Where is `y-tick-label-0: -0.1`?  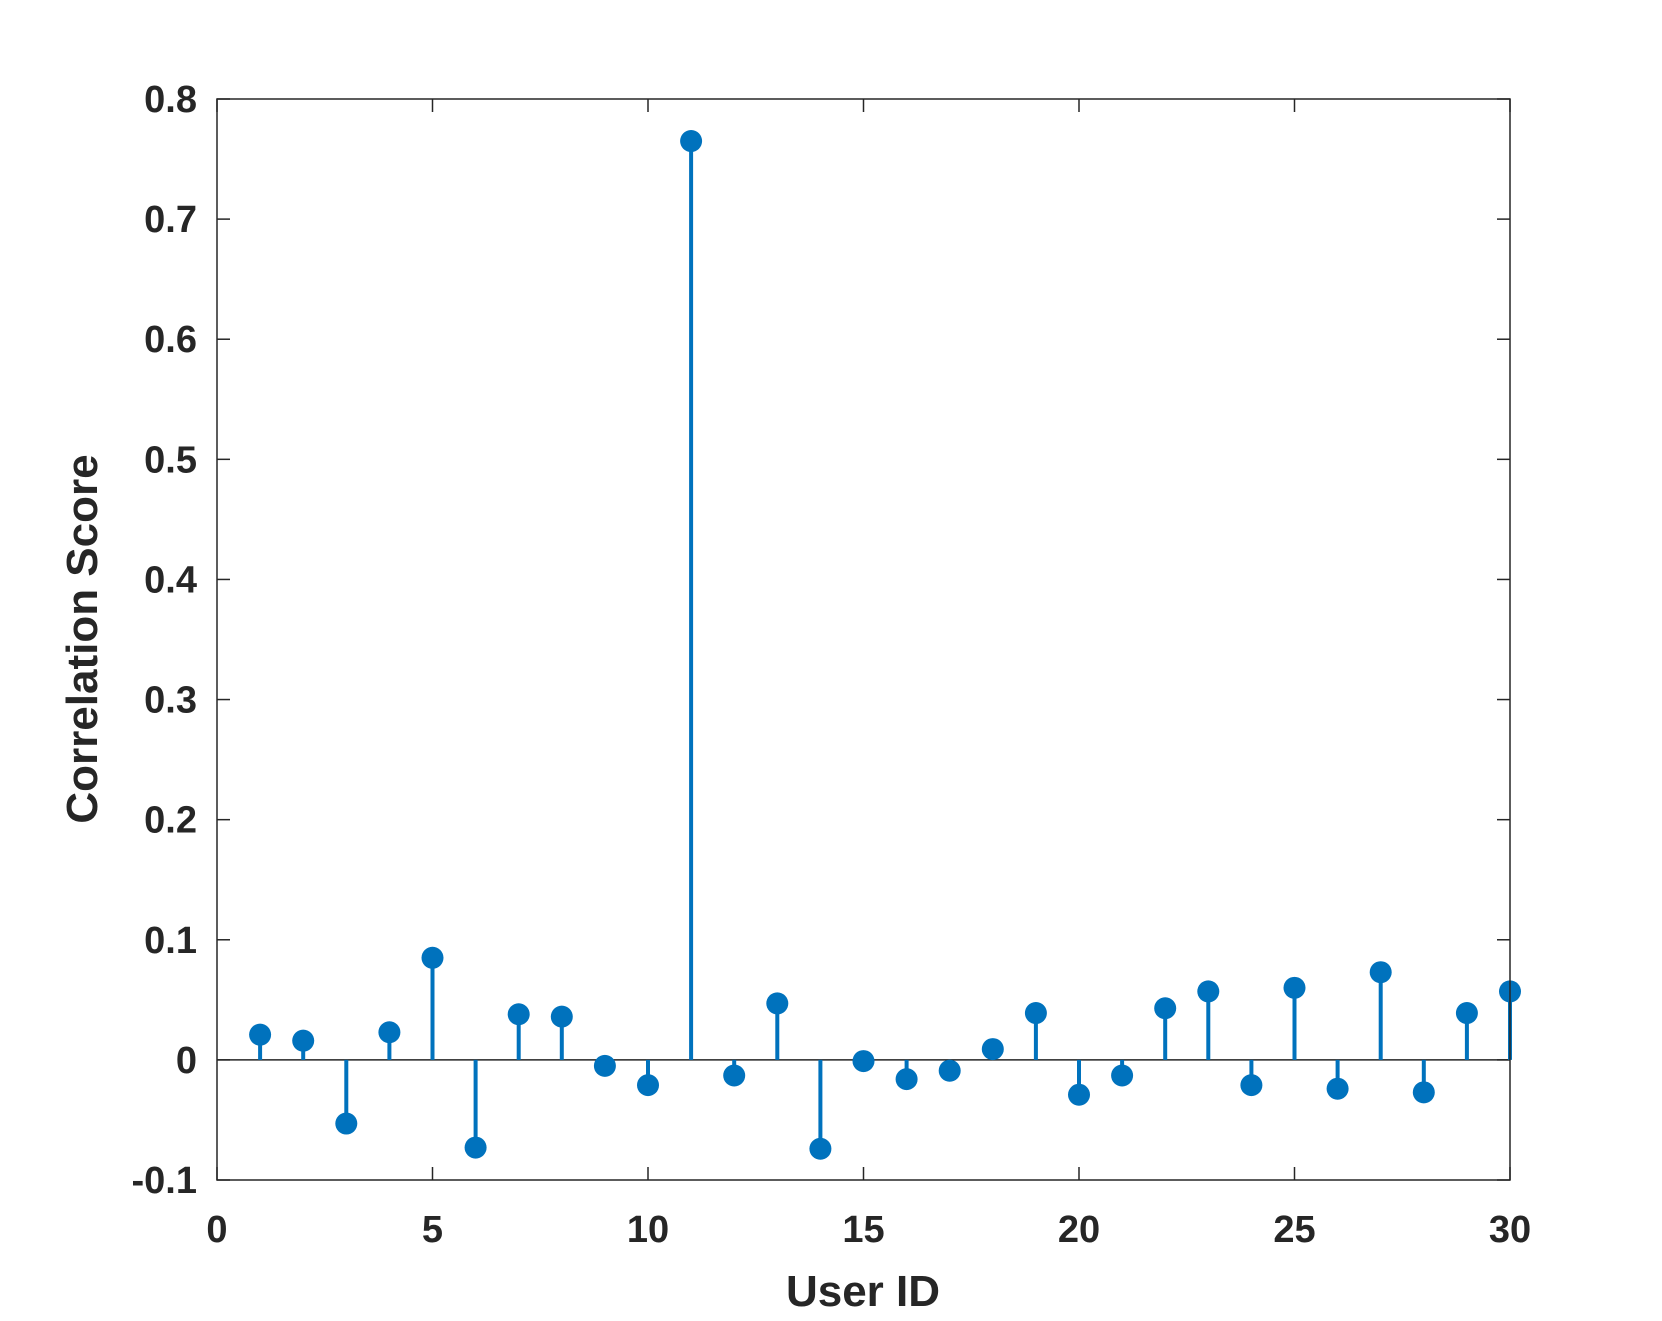
y-tick-label-0: -0.1 is located at coordinates (164, 1181).